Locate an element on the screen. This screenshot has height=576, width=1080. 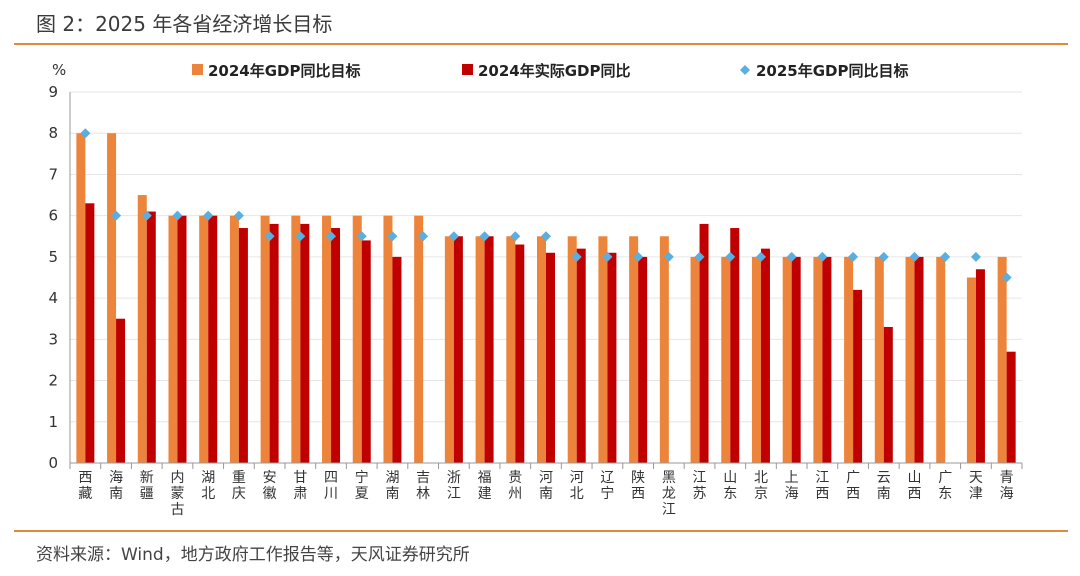
x-category-label: 河南 is located at coordinates (546, 486).